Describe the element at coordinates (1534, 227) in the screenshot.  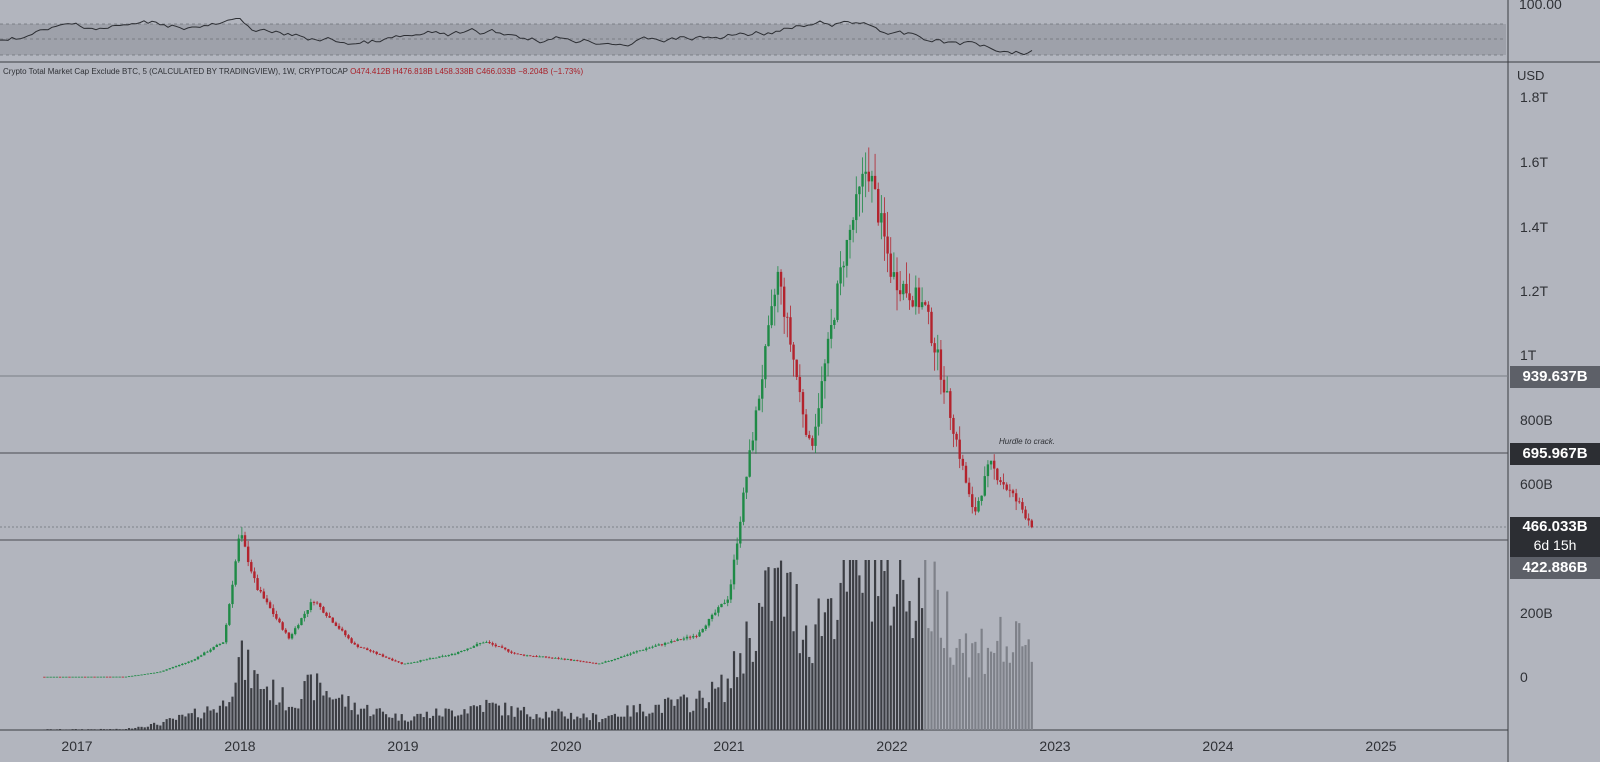
I see `y-tick-label: 1.4T` at that location.